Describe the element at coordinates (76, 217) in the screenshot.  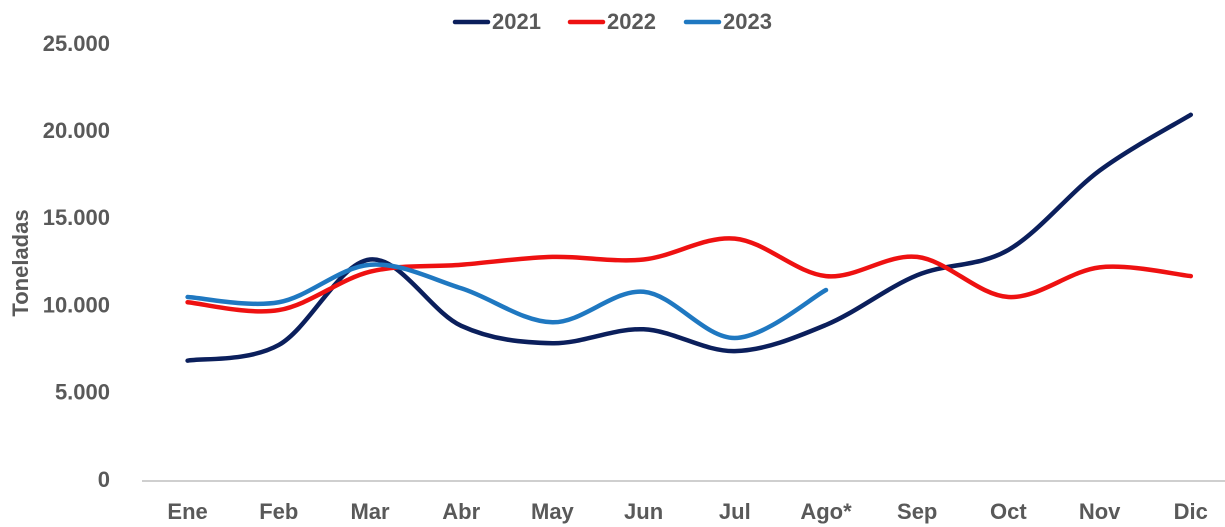
I see `y-tick-label: 15.000` at that location.